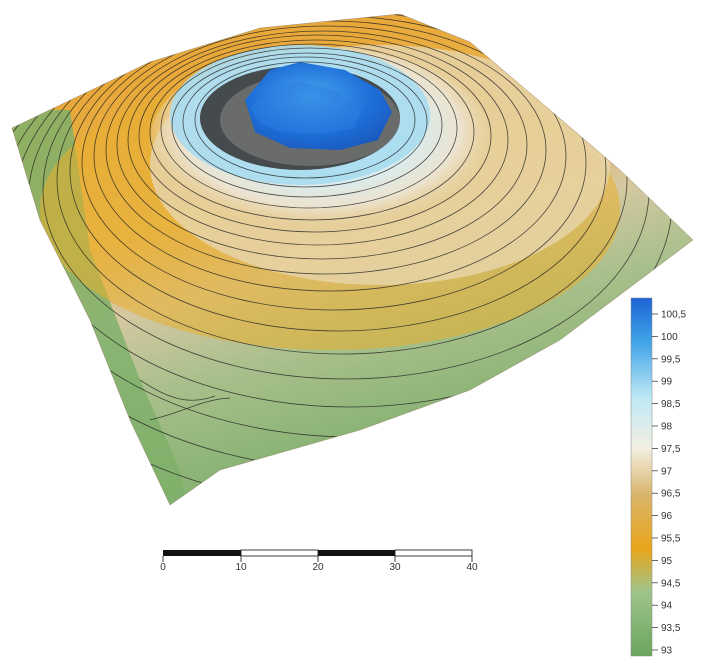  I want to click on legend-tick-label: 100,5, so click(673, 315).